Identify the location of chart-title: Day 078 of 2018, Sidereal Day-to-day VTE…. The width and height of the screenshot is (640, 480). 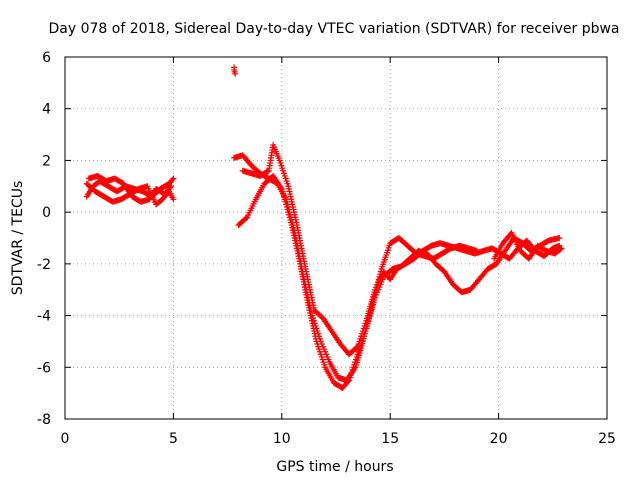
(333, 29).